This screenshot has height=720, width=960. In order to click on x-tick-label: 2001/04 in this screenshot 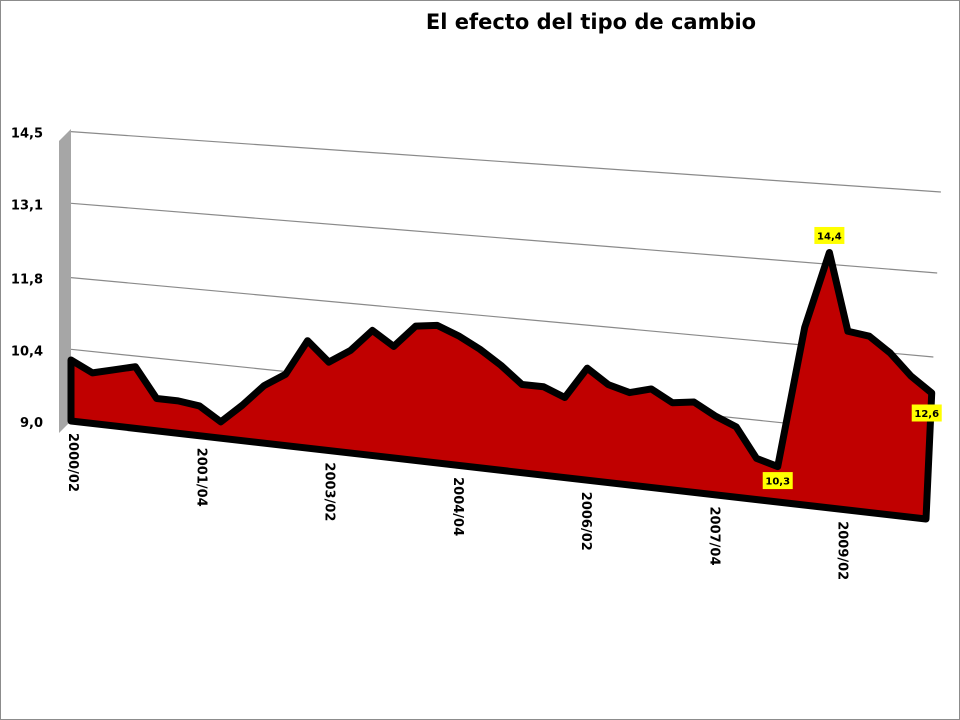, I will do `click(200, 477)`.